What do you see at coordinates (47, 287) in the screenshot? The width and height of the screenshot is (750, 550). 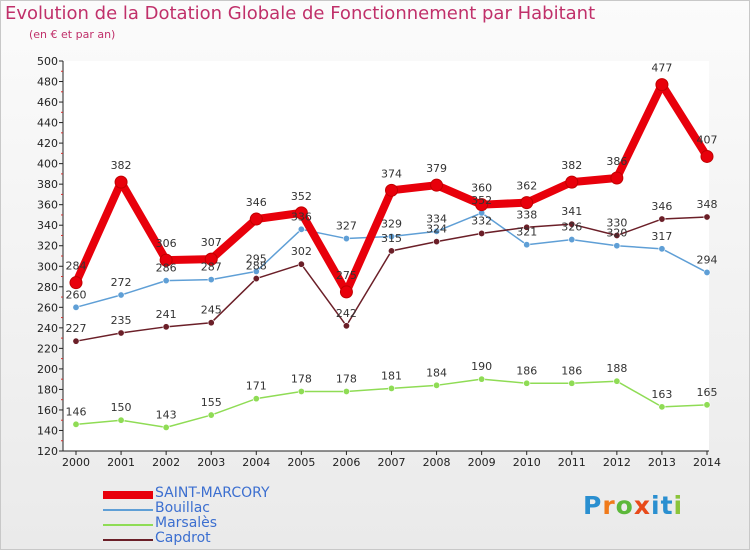 I see `y-tick-label: 280` at bounding box center [47, 287].